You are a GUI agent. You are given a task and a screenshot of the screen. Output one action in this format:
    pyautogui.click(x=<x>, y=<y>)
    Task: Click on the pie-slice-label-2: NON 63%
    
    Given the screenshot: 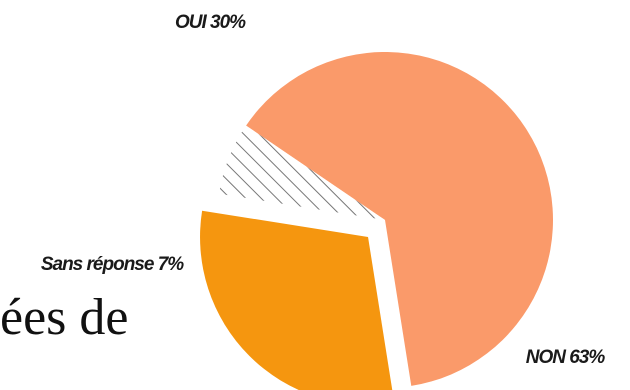 What is the action you would take?
    pyautogui.click(x=566, y=357)
    